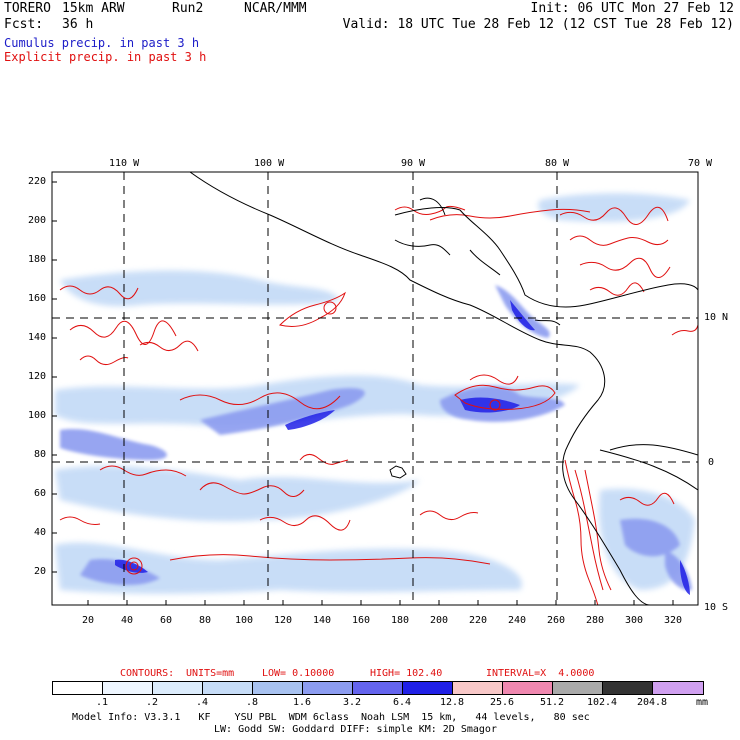 The width and height of the screenshot is (740, 740). Describe the element at coordinates (634, 620) in the screenshot. I see `x-tick-label: 300` at that location.